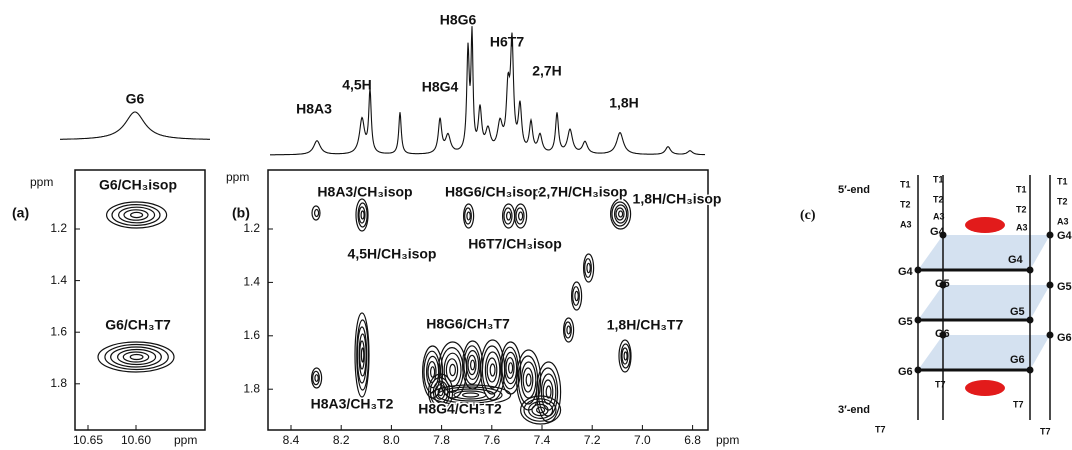 This screenshot has height=450, width=1072. I want to click on x-tick-label: 8.4, so click(291, 440).